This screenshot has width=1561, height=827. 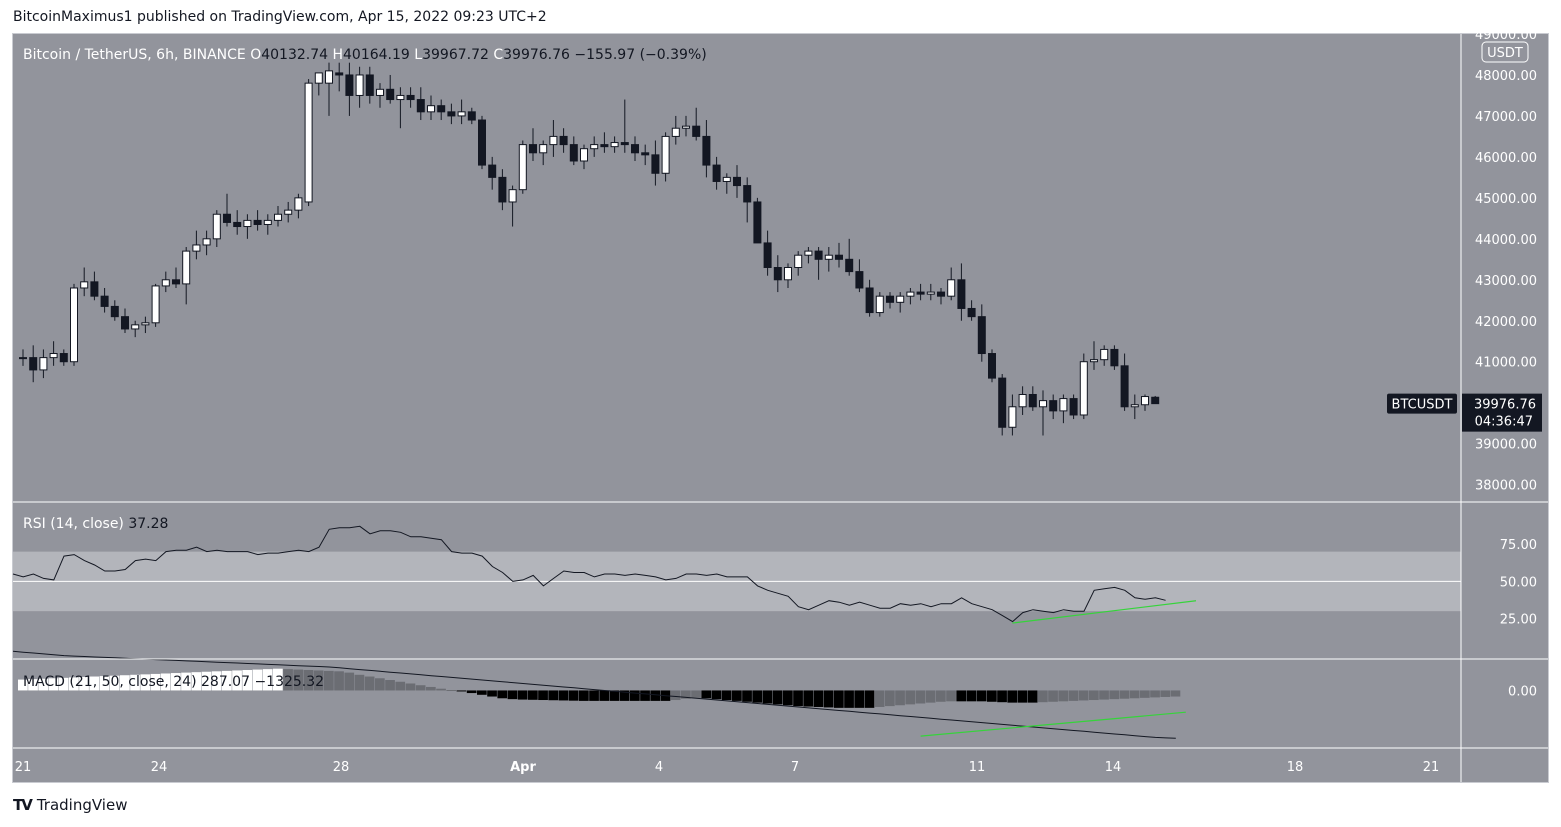 I want to click on macd-tick-label: 0.00, so click(x=1522, y=691).